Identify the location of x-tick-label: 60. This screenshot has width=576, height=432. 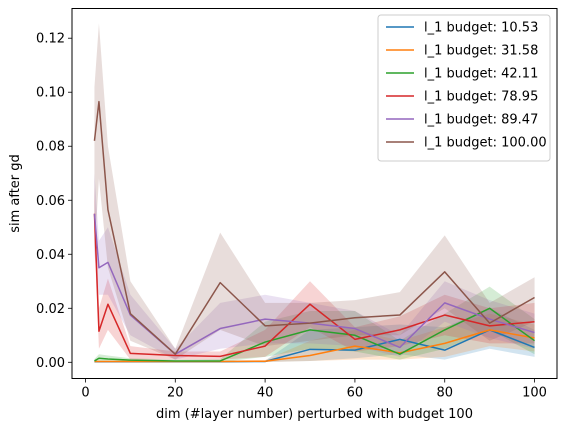
(355, 393).